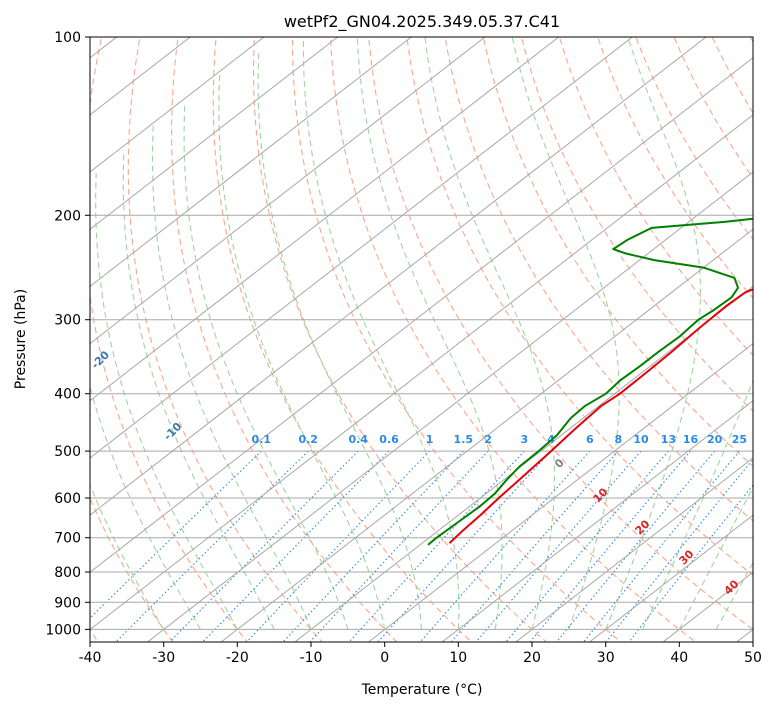 The width and height of the screenshot is (775, 708). I want to click on mixing-ratio-label: 0.1, so click(262, 439).